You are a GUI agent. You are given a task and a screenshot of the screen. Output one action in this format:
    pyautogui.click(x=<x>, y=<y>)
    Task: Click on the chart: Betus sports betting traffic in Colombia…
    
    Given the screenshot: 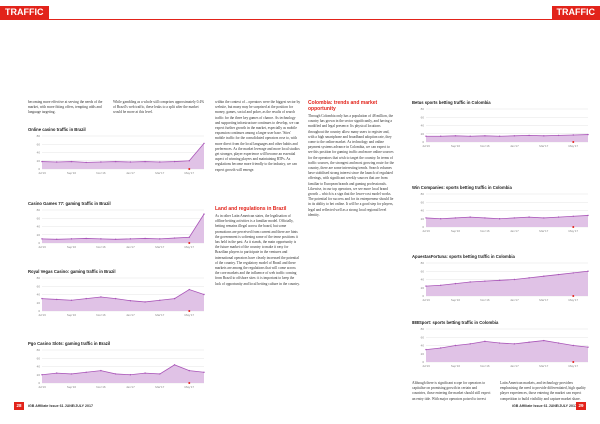 What is the action you would take?
    pyautogui.click(x=500, y=124)
    